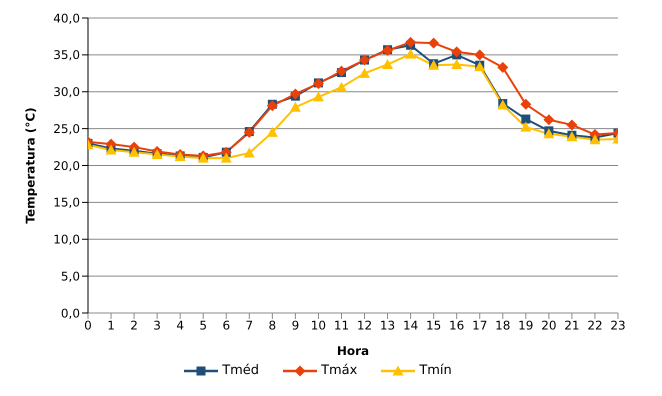  What do you see at coordinates (66, 239) in the screenshot?
I see `y-tick-label: 10,0` at bounding box center [66, 239].